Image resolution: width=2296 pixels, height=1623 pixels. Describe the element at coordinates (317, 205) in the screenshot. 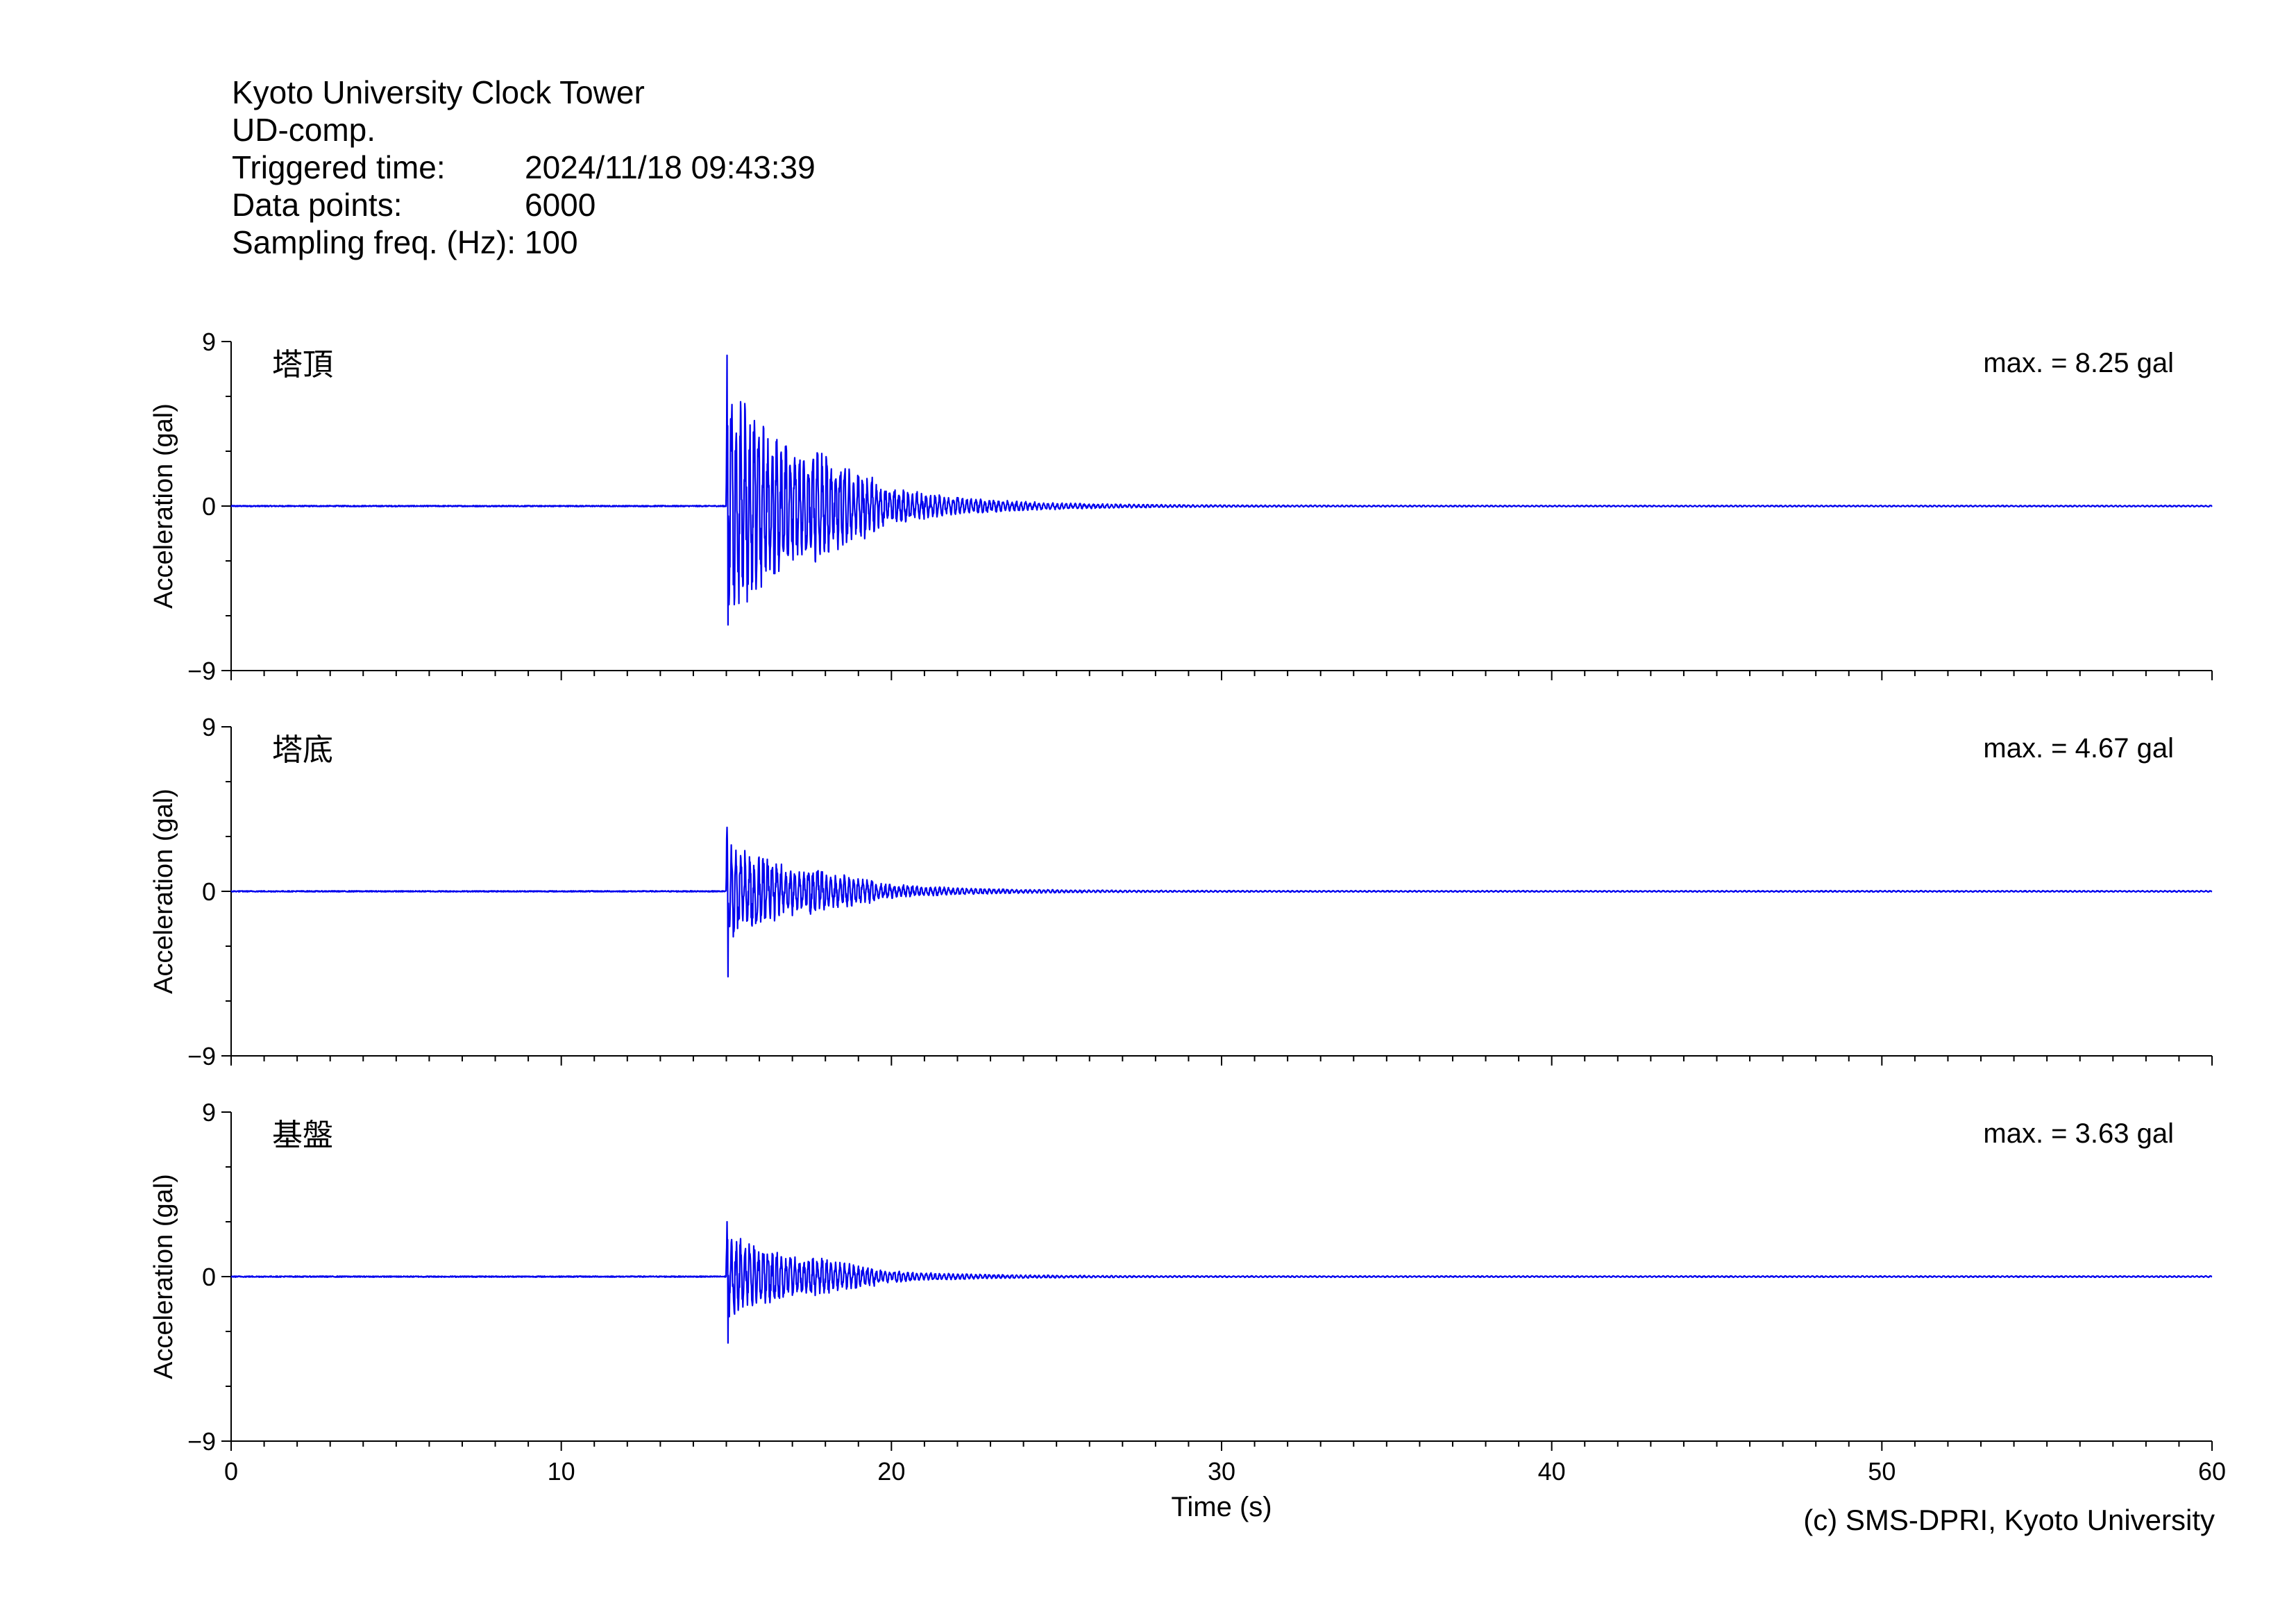

I see `data-points-label: Data points:` at that location.